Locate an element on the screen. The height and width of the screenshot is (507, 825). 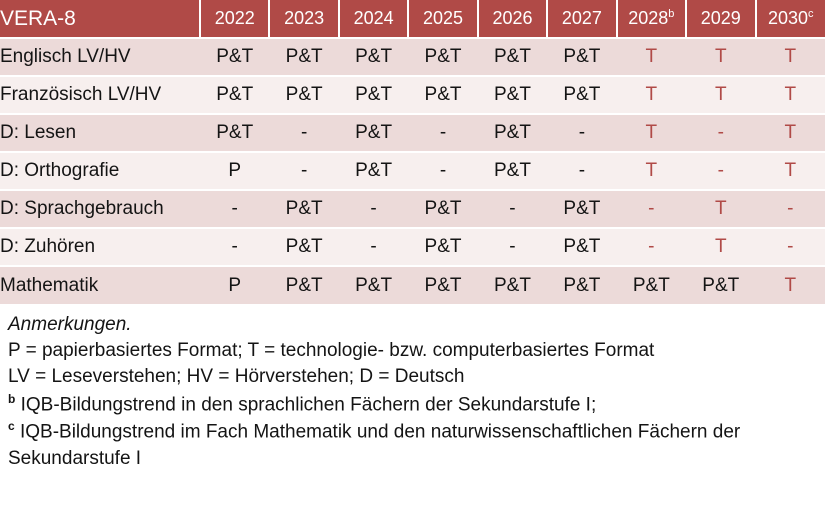
row-label: Französisch LV/HV is located at coordinates (100, 95).